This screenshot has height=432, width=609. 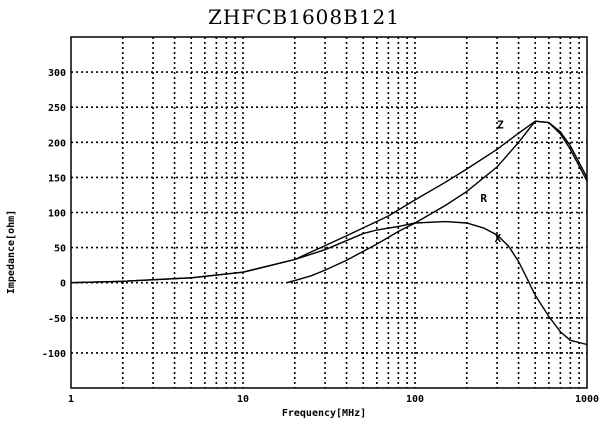 What do you see at coordinates (57, 108) in the screenshot?
I see `y-tick-label: 250` at bounding box center [57, 108].